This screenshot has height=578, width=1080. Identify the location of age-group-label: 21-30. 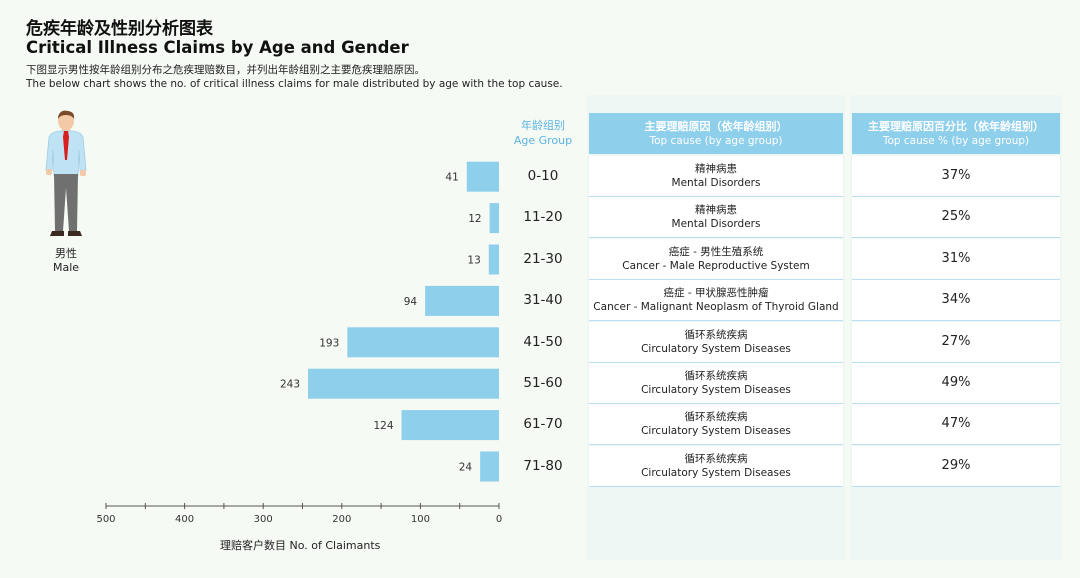
(543, 258).